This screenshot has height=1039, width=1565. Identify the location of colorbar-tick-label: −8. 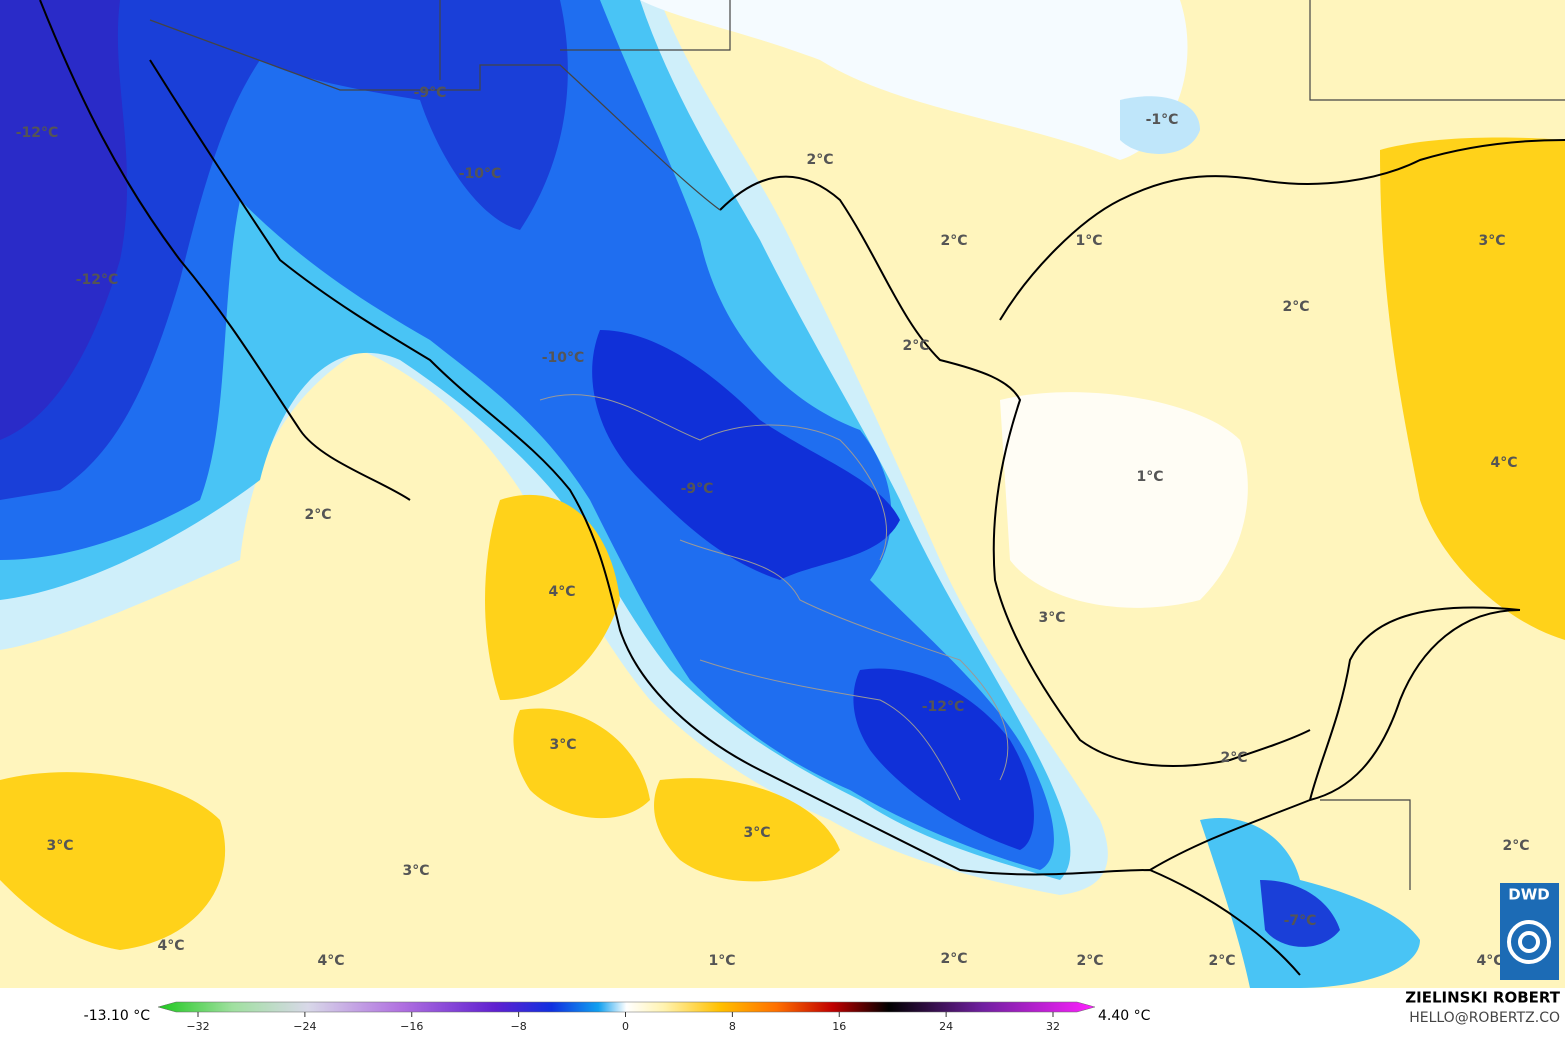
(519, 1026).